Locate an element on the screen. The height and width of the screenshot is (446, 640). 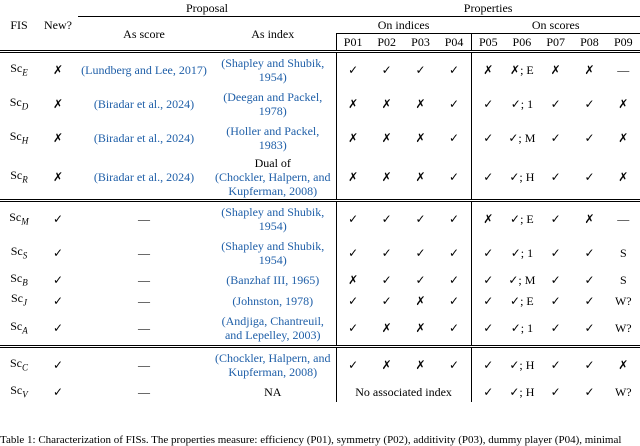
fis-sub: A is located at coordinates (25, 329).